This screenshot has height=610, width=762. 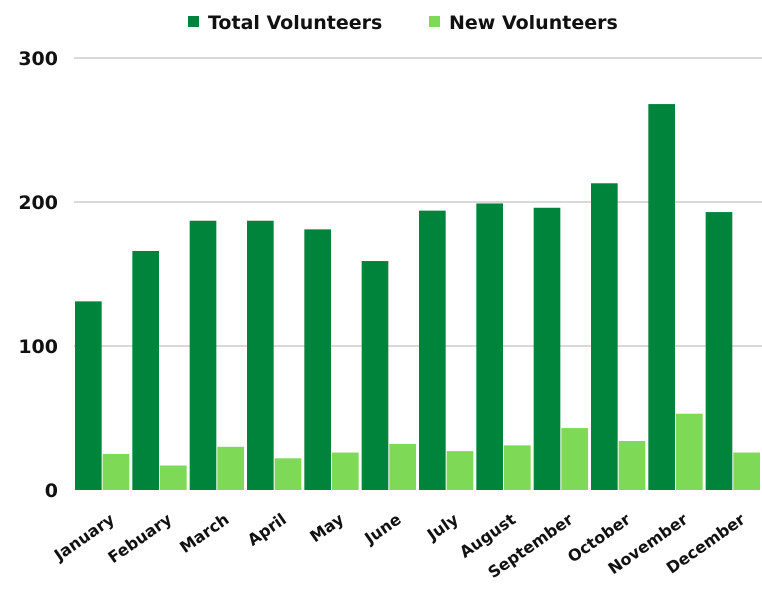 I want to click on bar-total-volunteers-june, so click(x=375, y=375).